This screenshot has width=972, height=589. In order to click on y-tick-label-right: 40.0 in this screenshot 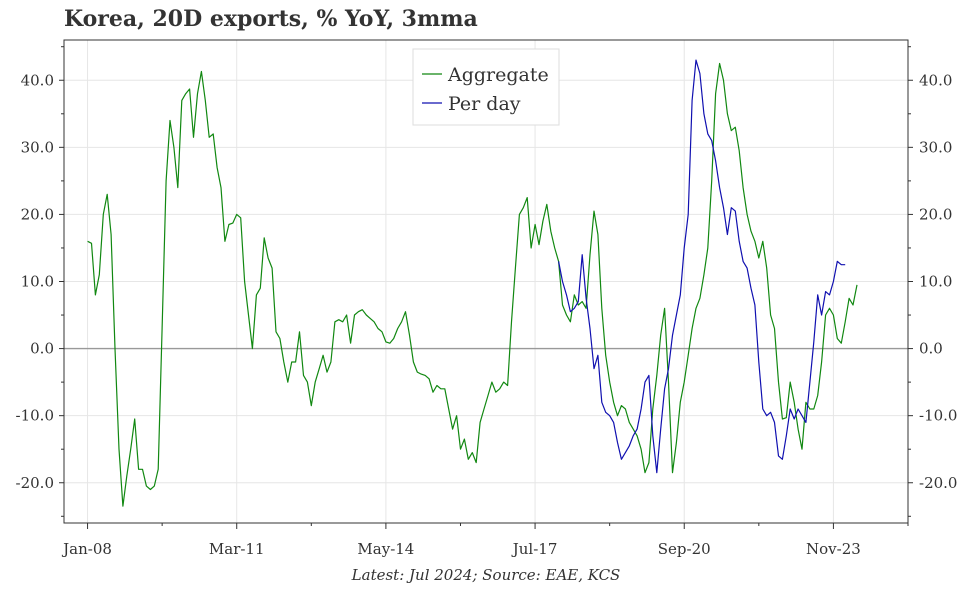, I will do `click(935, 80)`.